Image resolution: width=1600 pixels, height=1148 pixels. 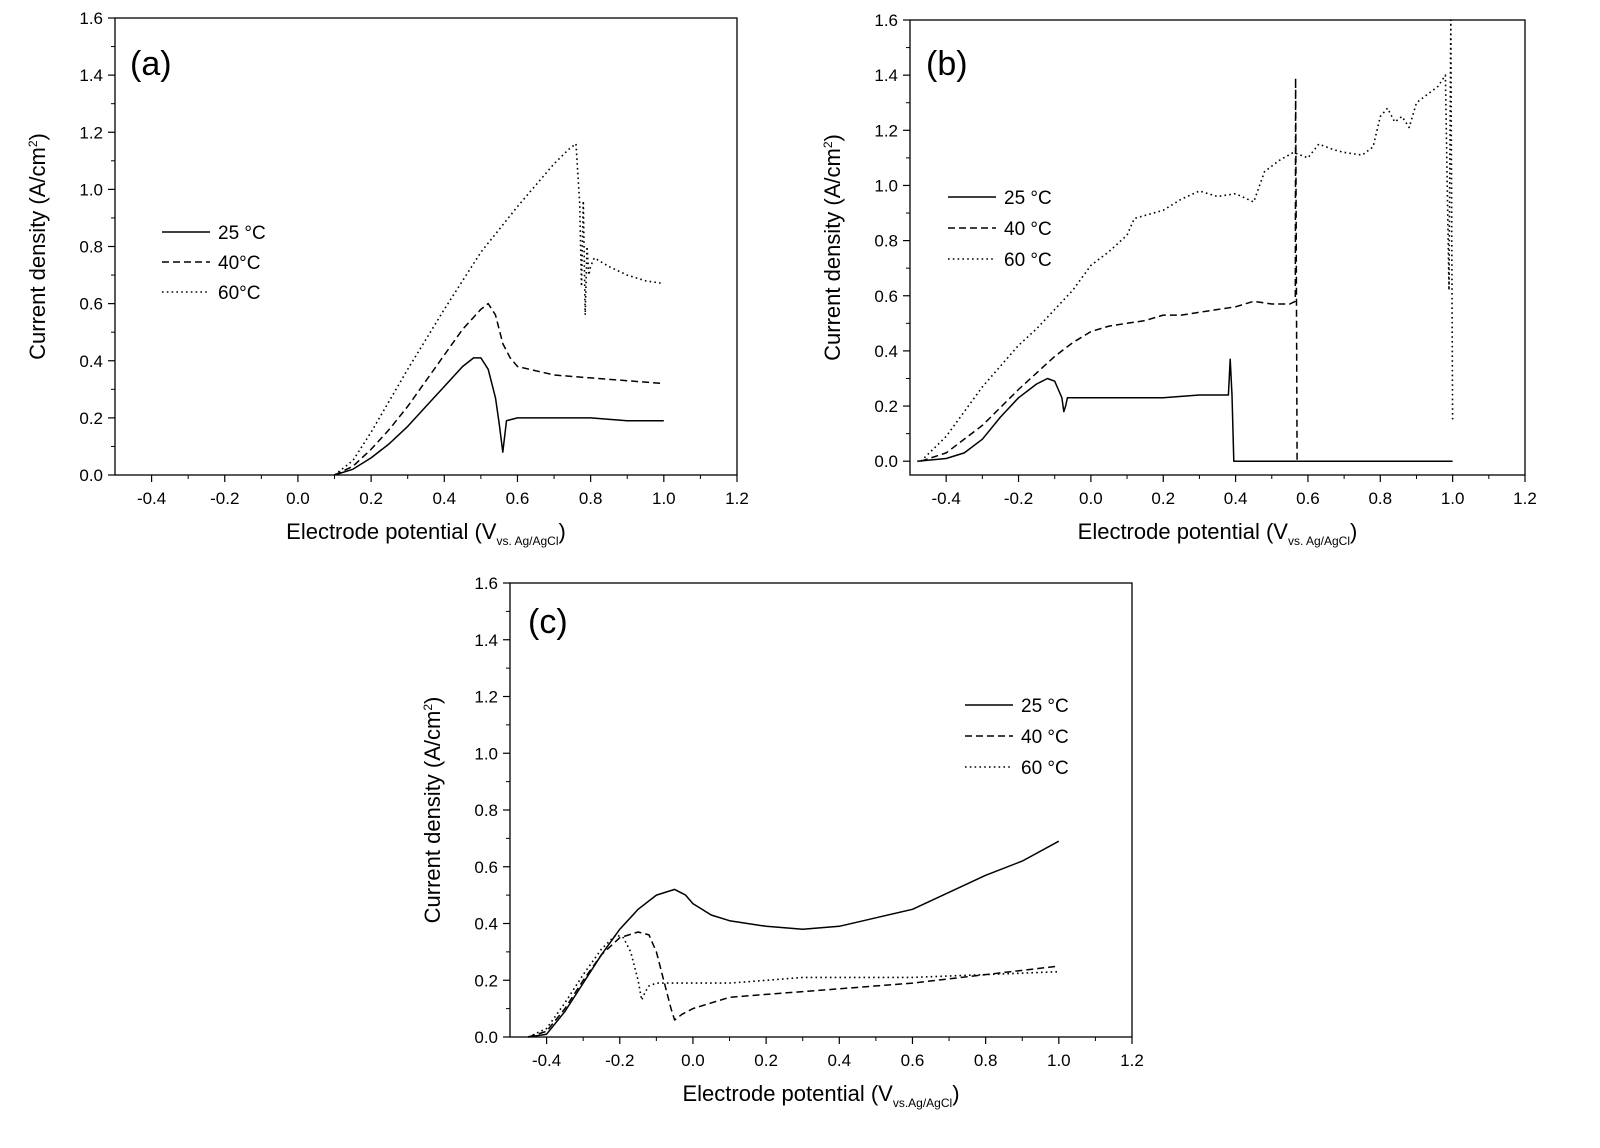 I want to click on x-axis-title: Electrode potential (Vvs.Ag/AgCl), so click(x=820, y=1095).